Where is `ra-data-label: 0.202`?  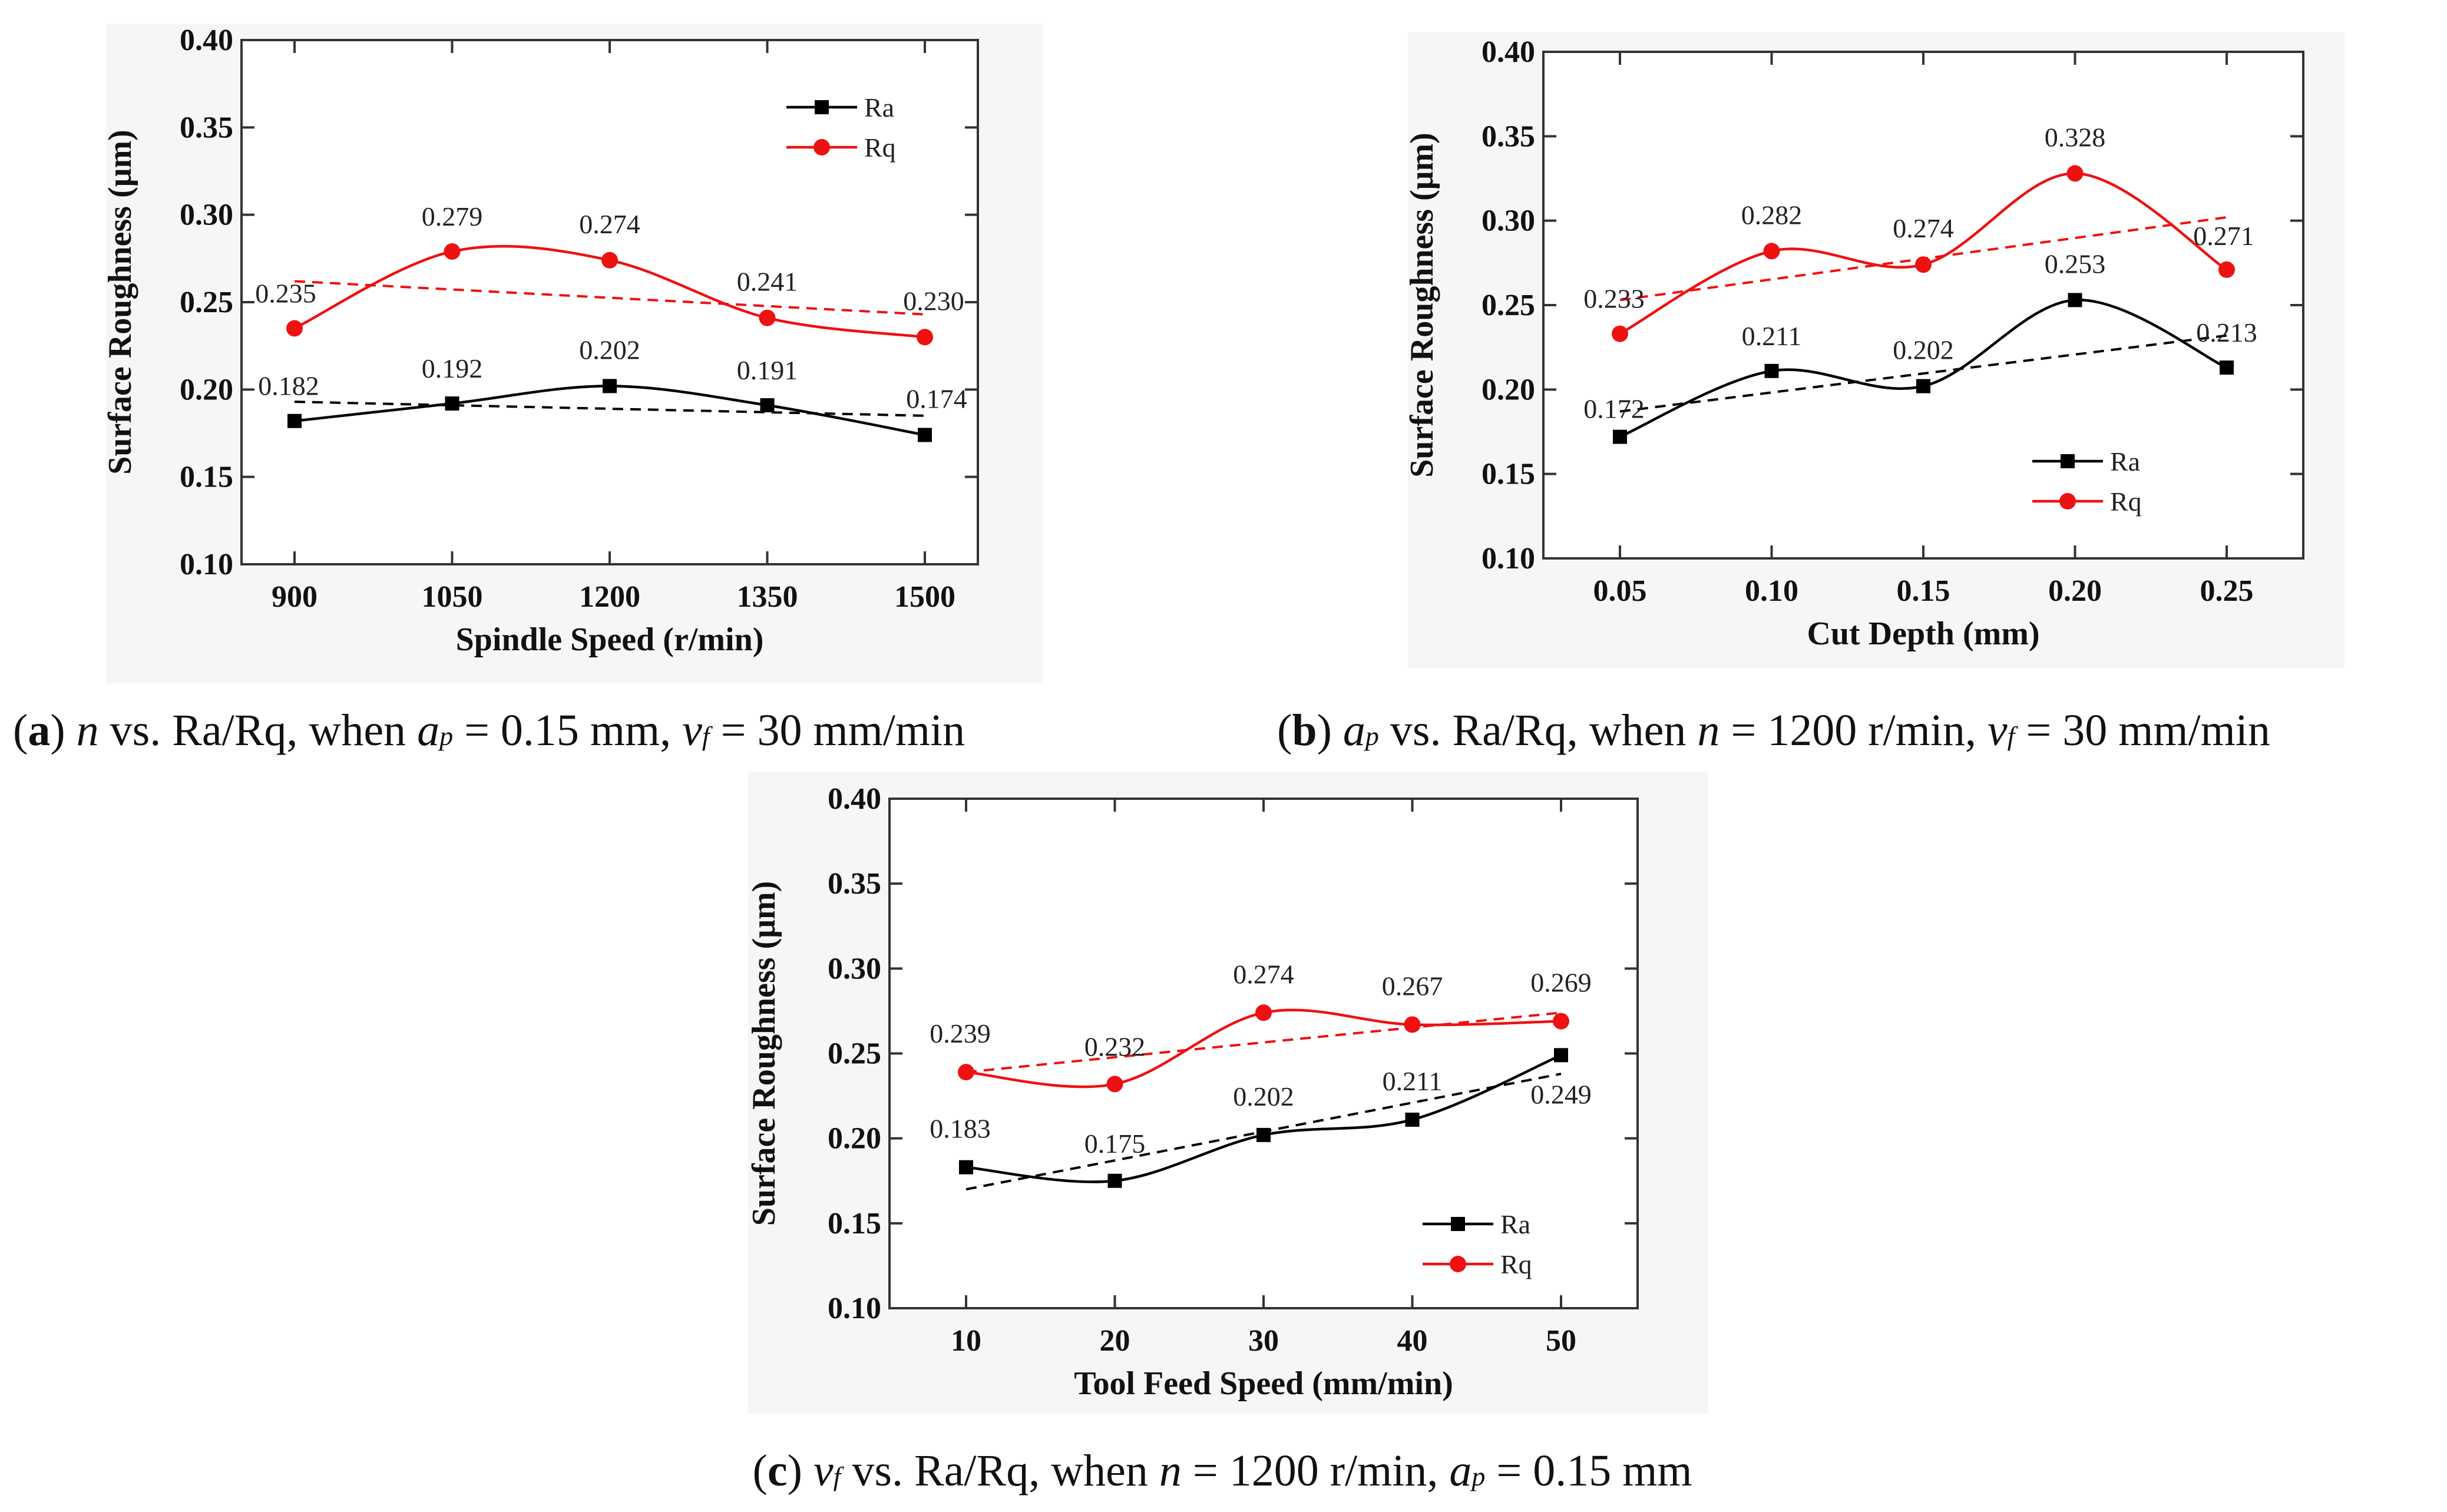 ra-data-label: 0.202 is located at coordinates (1923, 350).